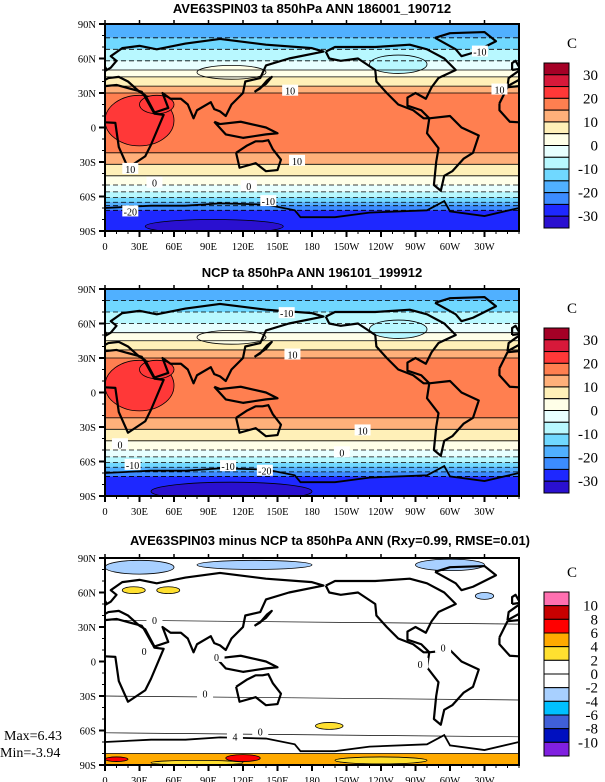  Describe the element at coordinates (30, 753) in the screenshot. I see `min-value: Min=-3.94` at that location.